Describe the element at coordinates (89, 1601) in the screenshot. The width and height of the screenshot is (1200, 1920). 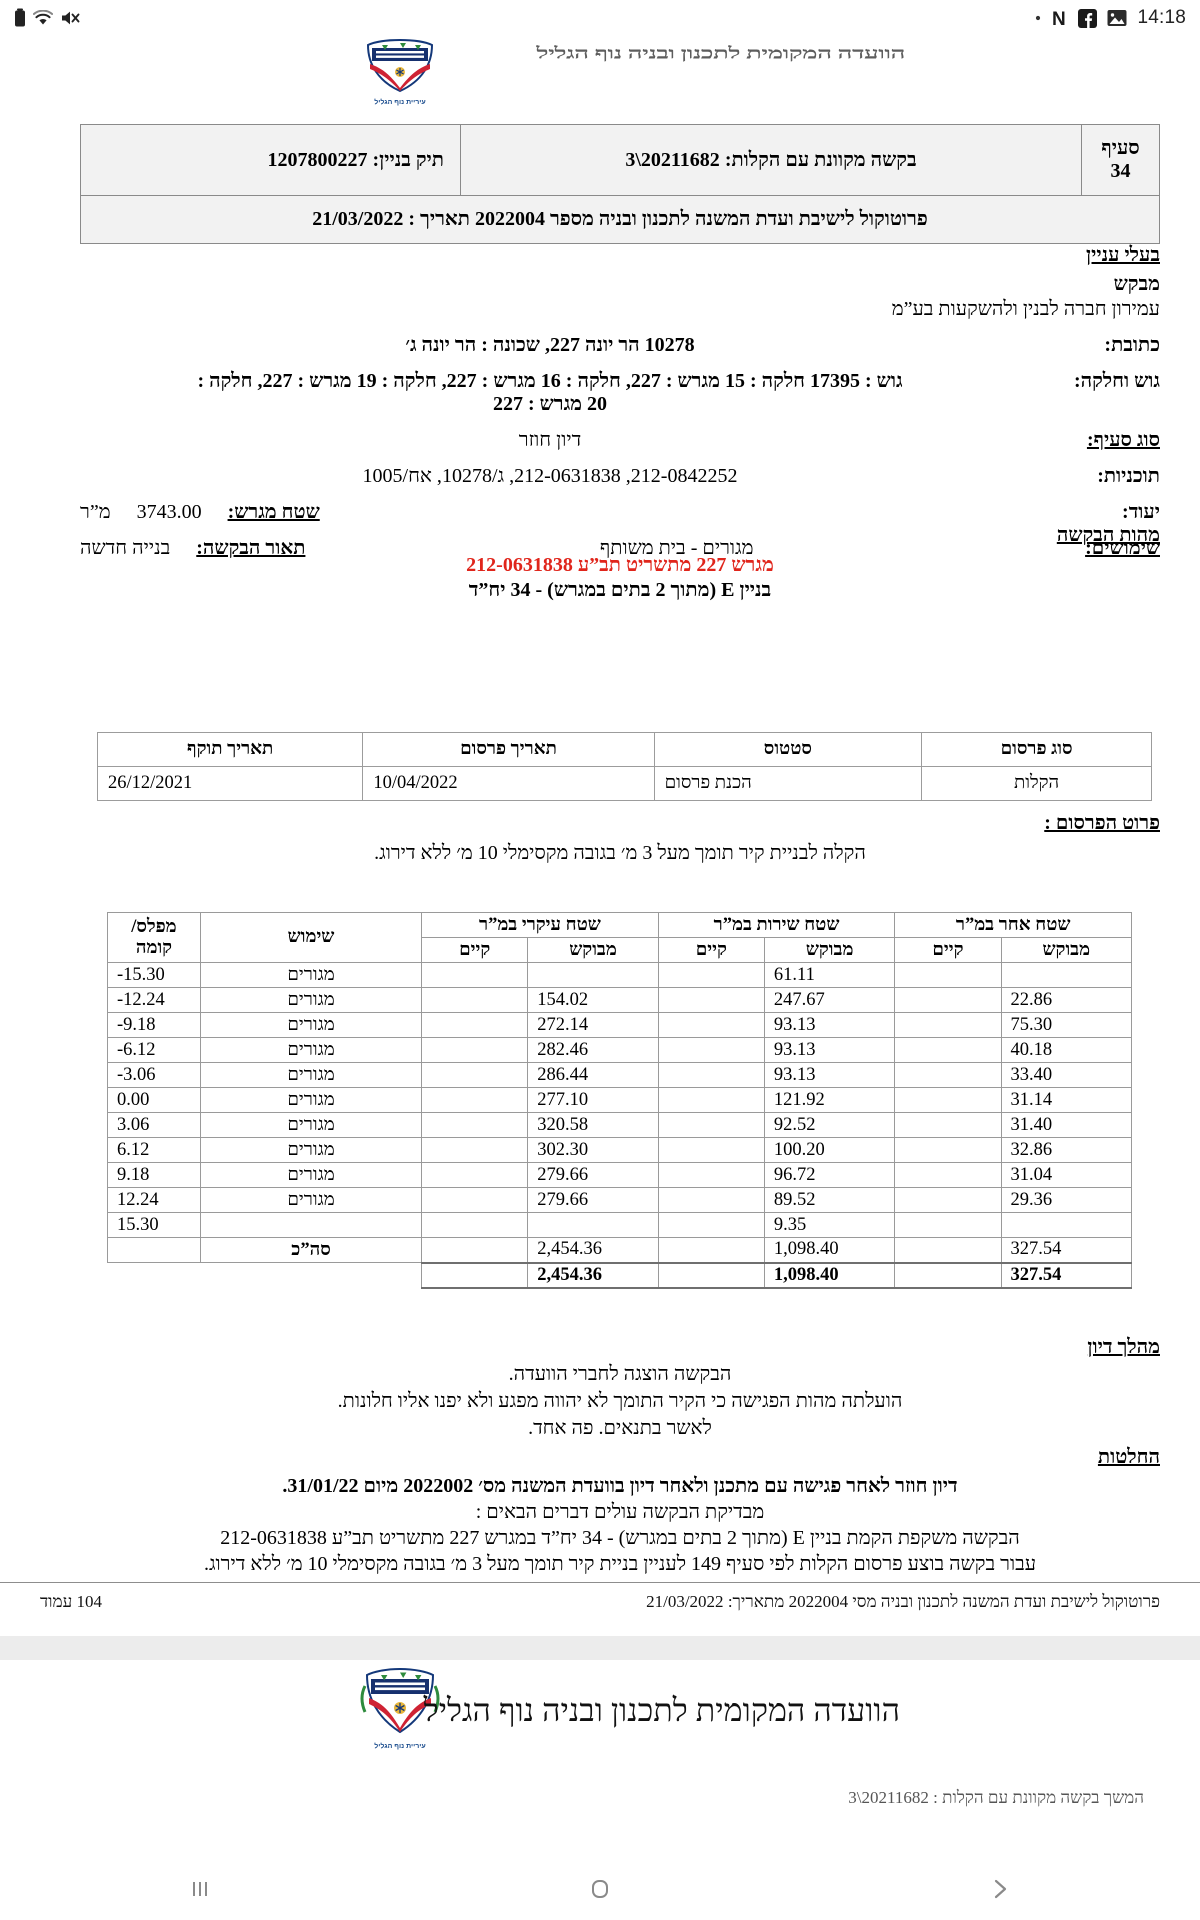
I see `page-number: 104` at that location.